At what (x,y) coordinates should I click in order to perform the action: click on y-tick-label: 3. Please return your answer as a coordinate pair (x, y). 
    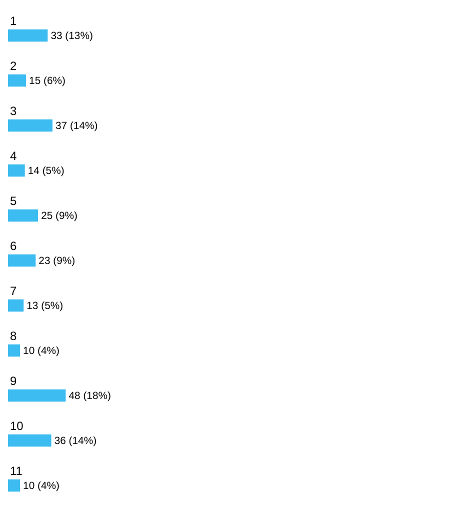
    Looking at the image, I should click on (13, 111).